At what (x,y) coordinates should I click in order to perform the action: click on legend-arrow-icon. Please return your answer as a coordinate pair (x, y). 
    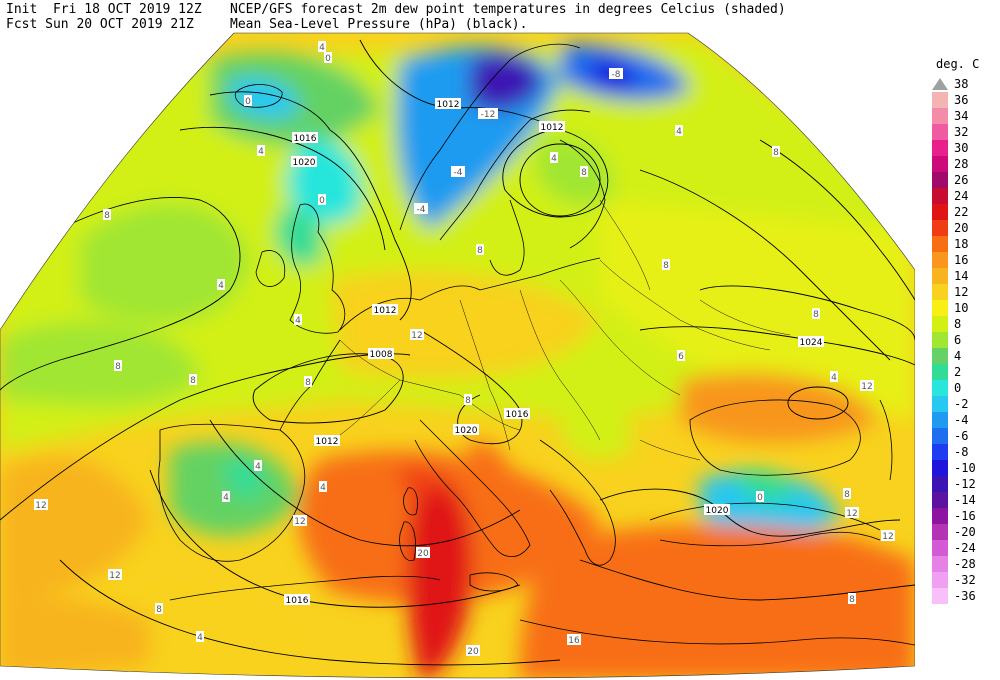
    Looking at the image, I should click on (940, 84).